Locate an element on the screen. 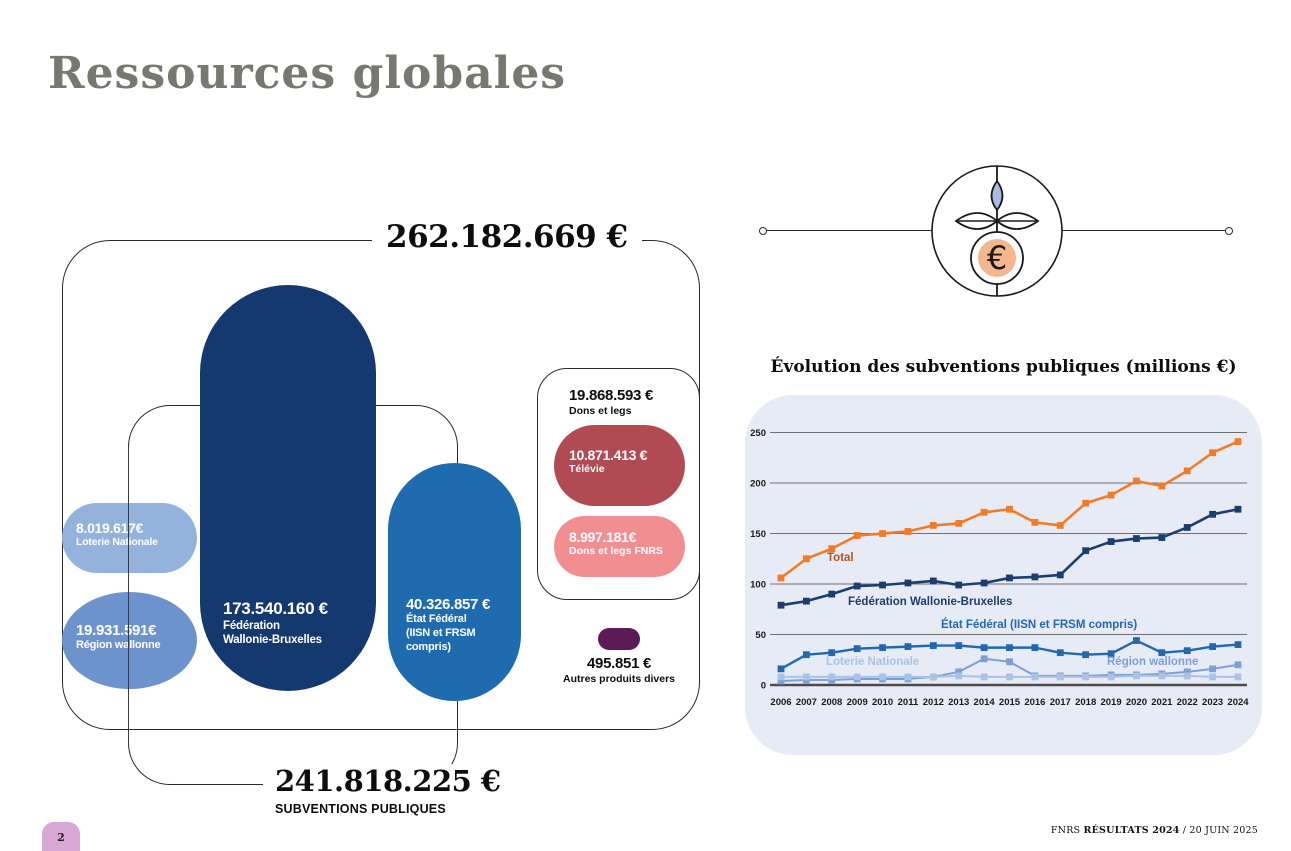 The image size is (1291, 851). svg-text: 100 is located at coordinates (758, 585).